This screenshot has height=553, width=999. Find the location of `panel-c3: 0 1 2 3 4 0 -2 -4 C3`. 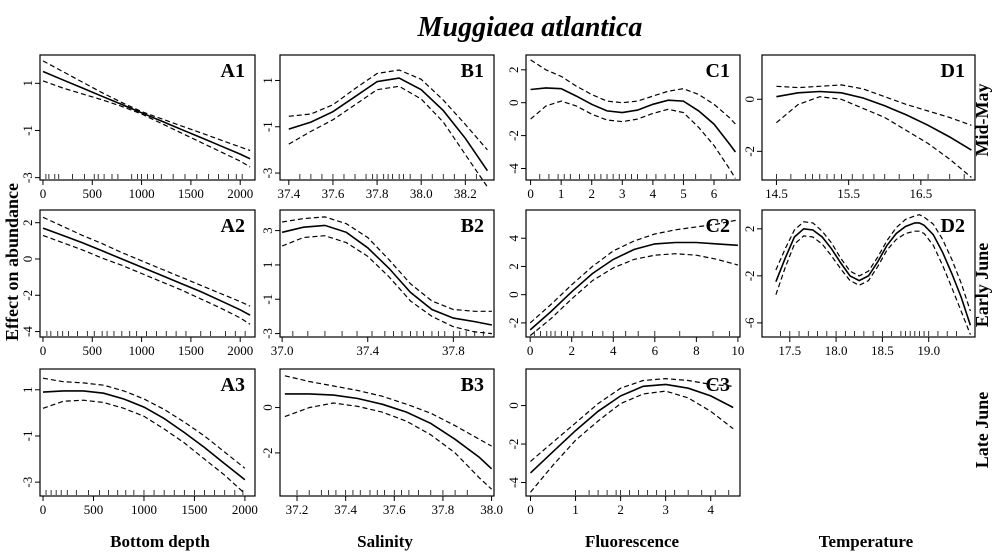

panel-c3: 0 1 2 3 4 0 -2 -4 C3 is located at coordinates (623, 442).